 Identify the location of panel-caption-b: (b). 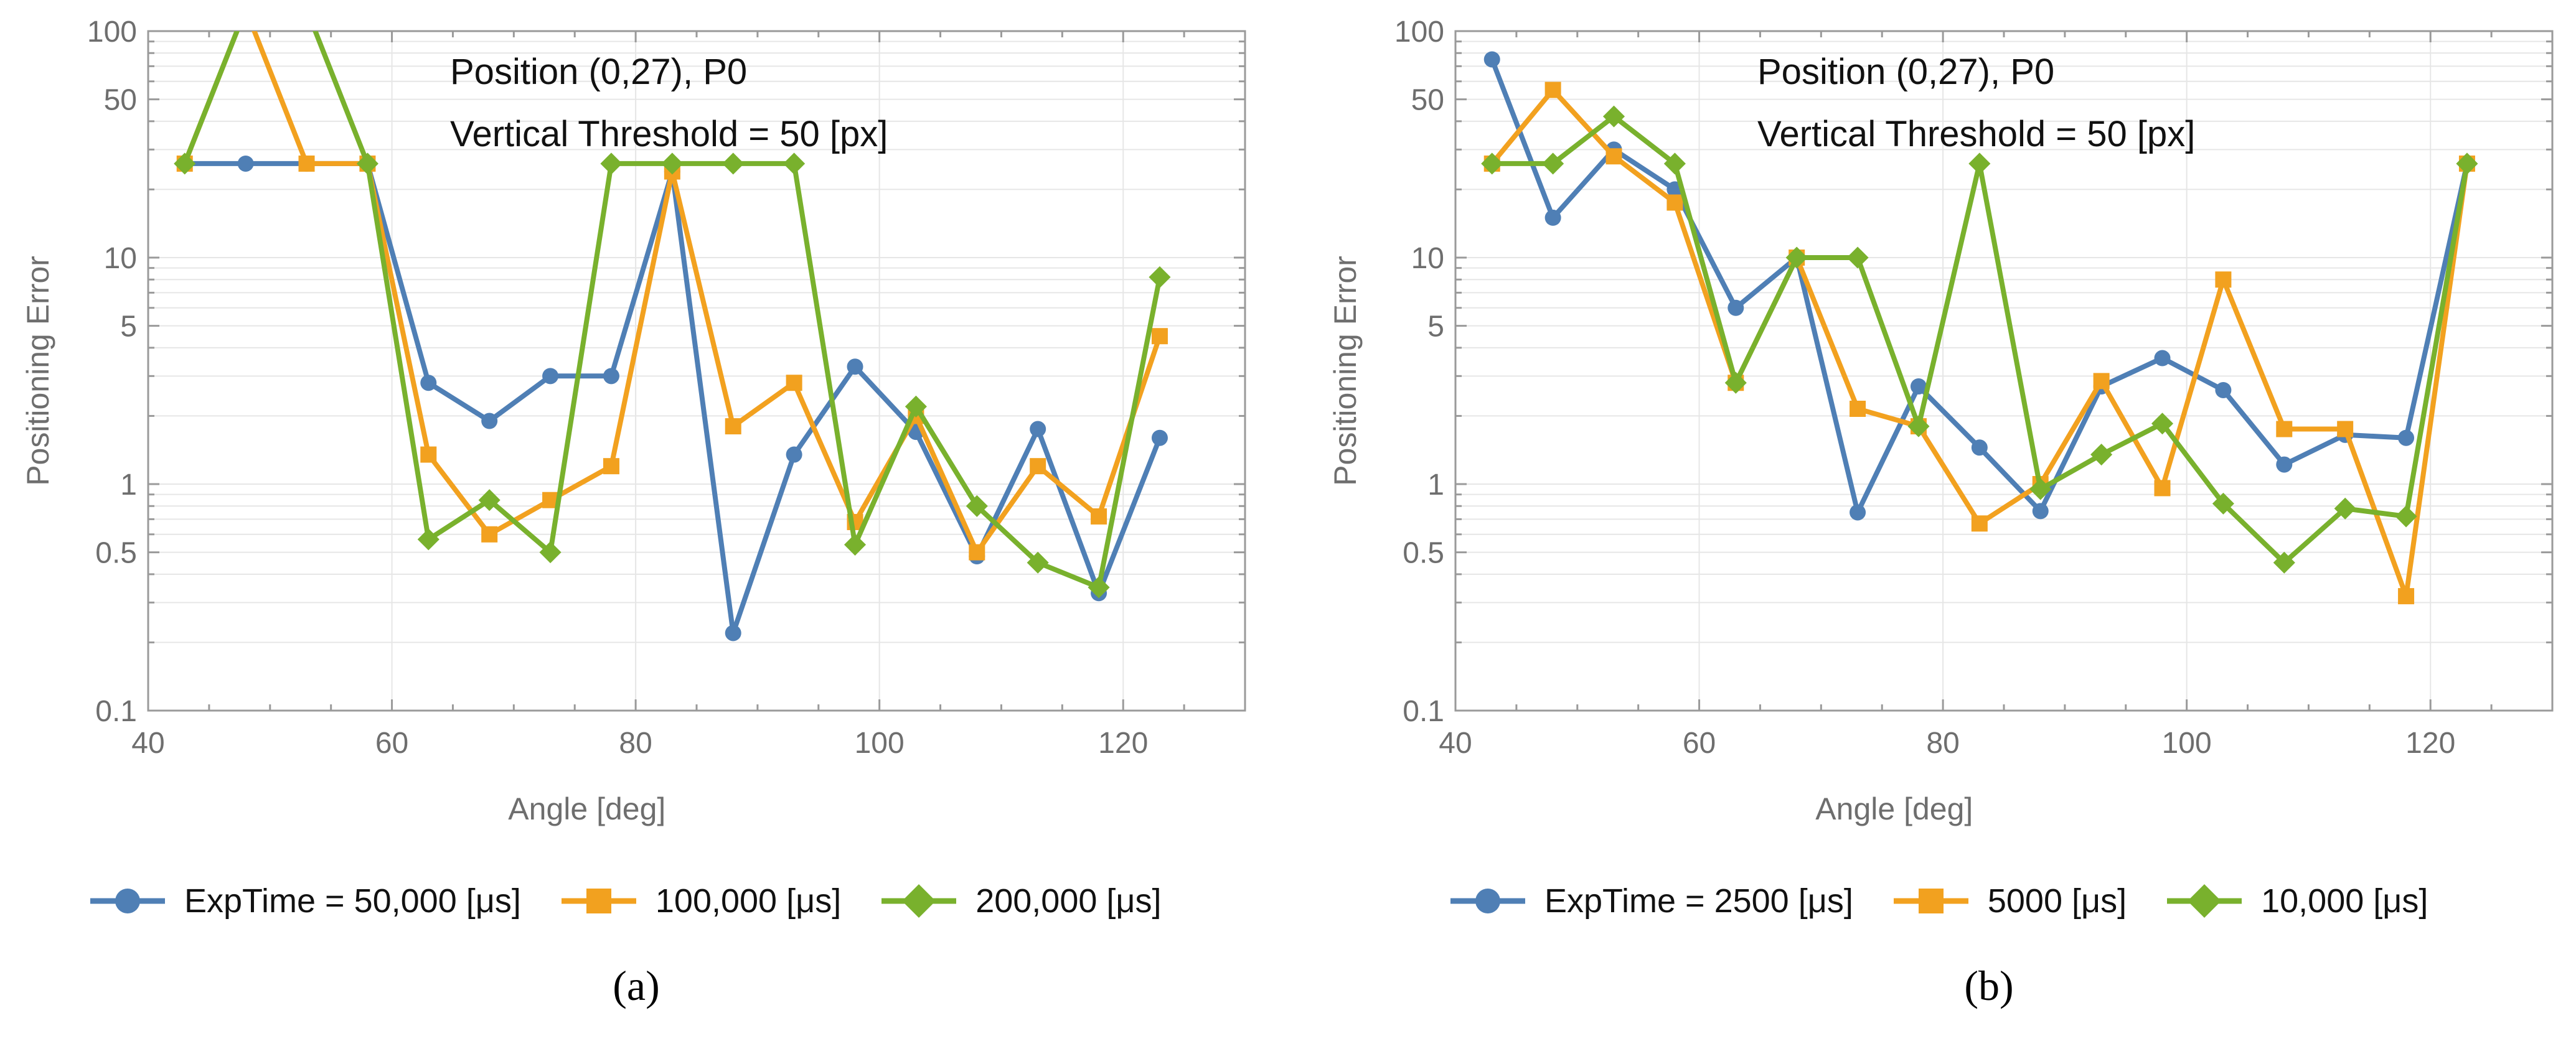
(1989, 986).